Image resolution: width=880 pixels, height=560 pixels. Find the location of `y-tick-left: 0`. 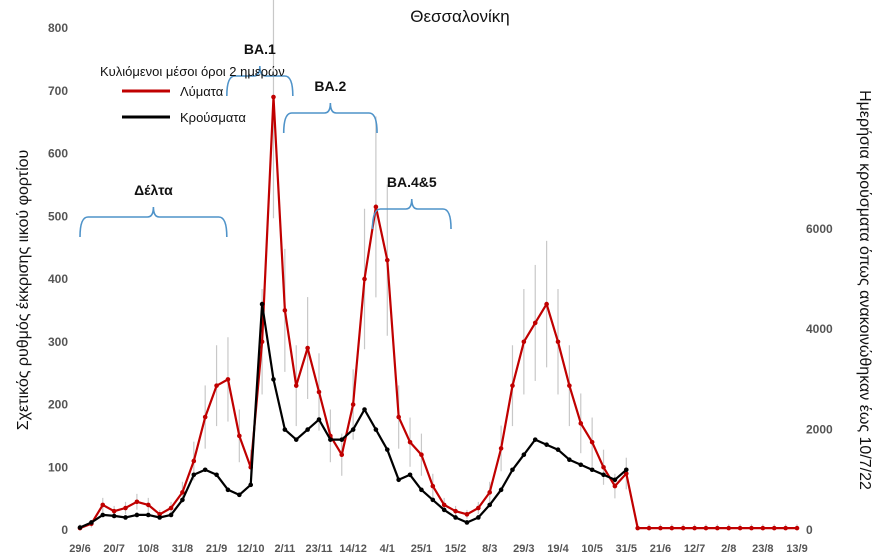

y-tick-left: 0 is located at coordinates (64, 530).